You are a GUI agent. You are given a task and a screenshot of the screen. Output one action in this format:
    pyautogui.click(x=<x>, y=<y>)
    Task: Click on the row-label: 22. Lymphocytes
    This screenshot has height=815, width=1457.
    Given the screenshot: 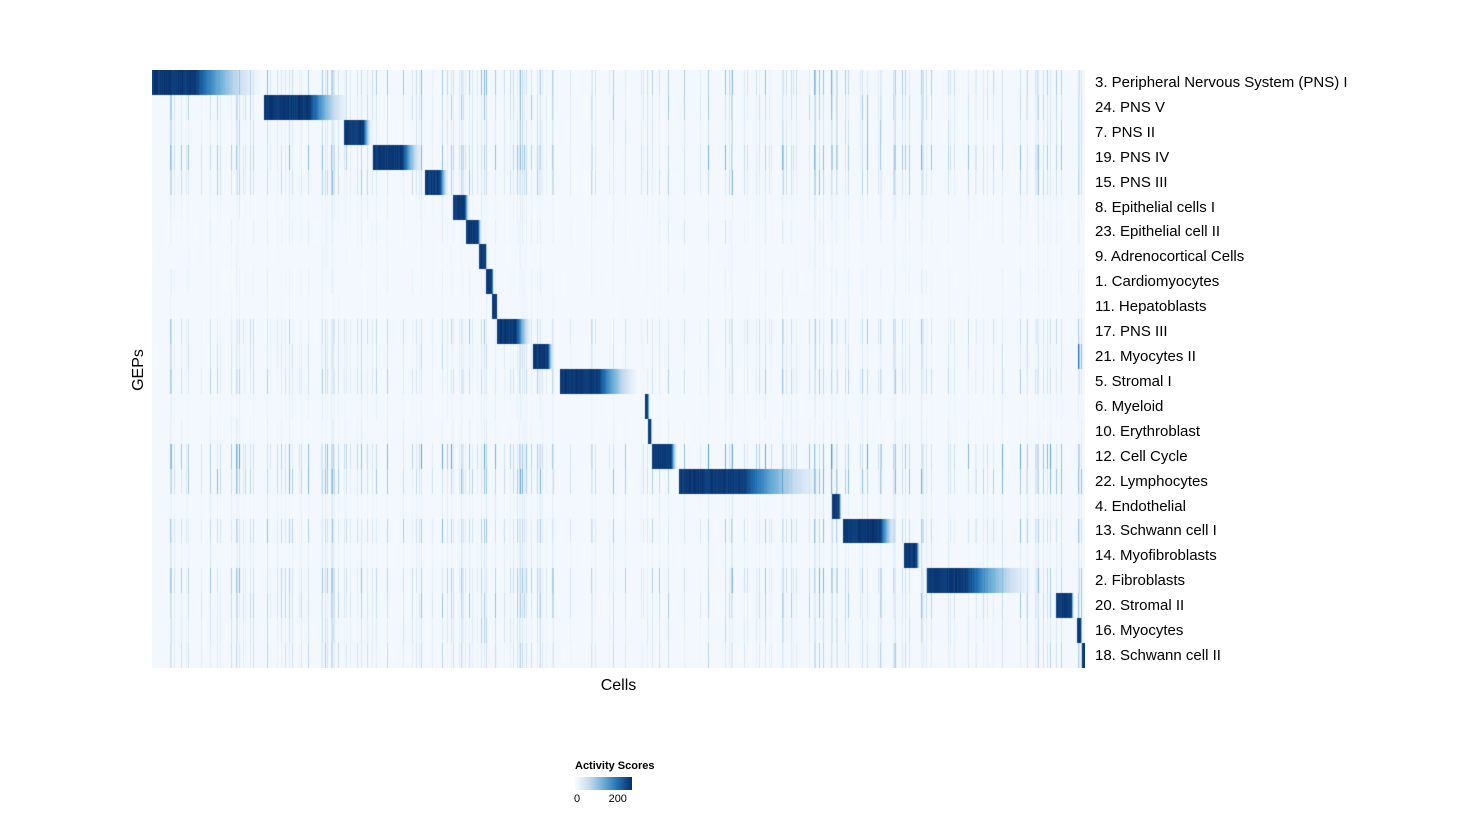 What is the action you would take?
    pyautogui.click(x=1151, y=481)
    